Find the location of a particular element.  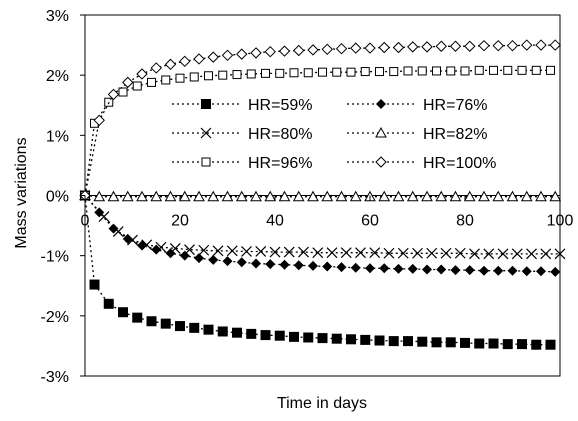

y-tick-label: 2% is located at coordinates (57, 76).